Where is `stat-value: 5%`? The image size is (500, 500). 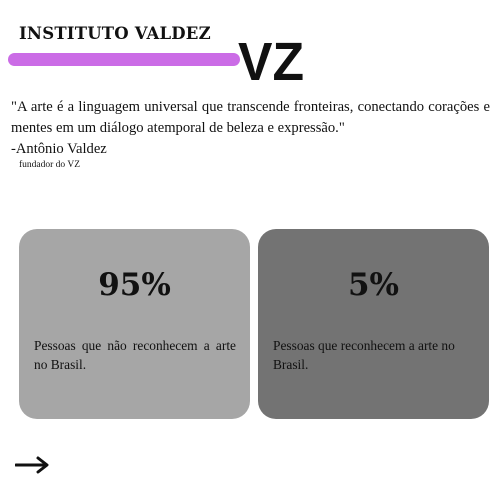 stat-value: 5% is located at coordinates (373, 285).